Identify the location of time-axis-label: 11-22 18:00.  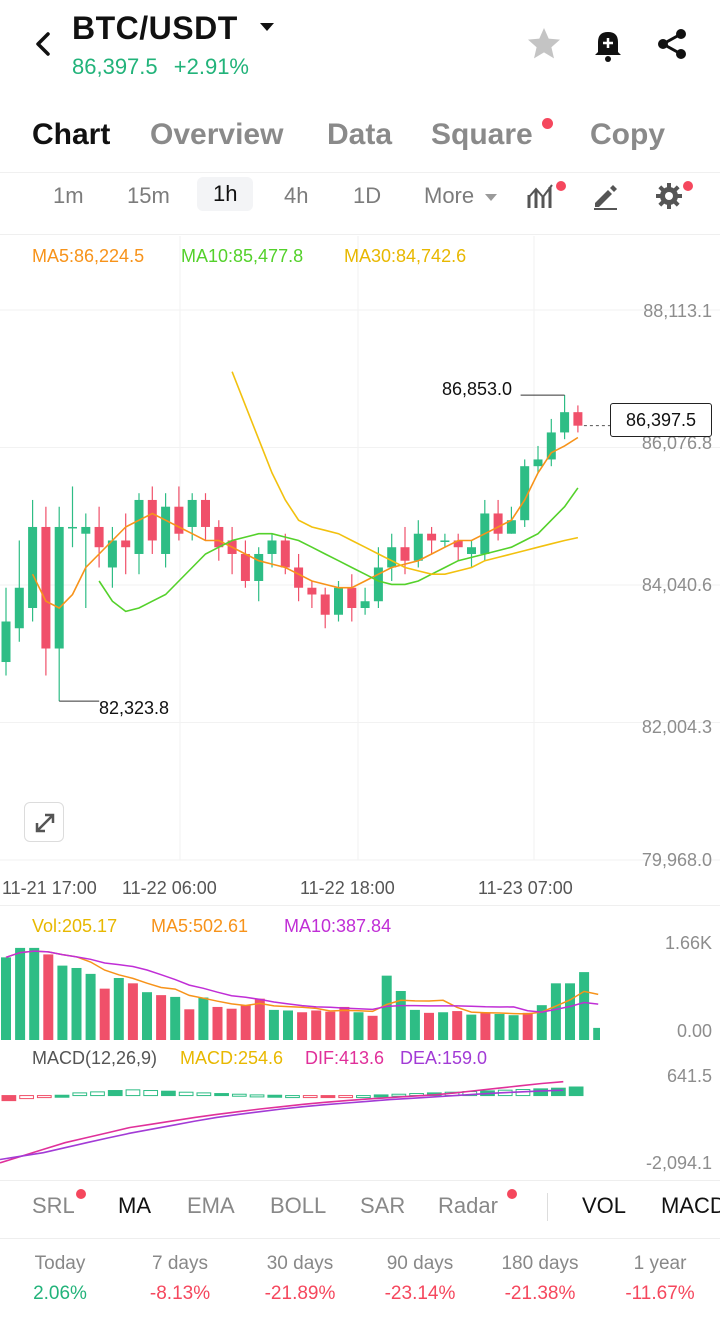
(347, 888).